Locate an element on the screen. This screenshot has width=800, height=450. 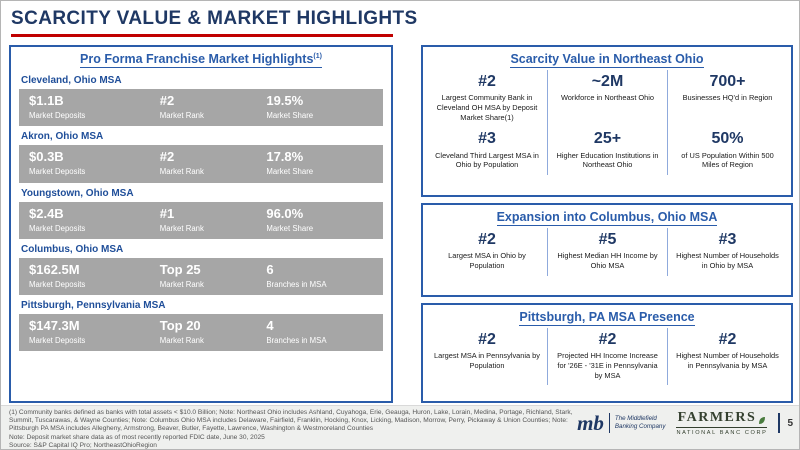
market-stat: $162.5M Market Deposits is located at coordinates (94, 275).